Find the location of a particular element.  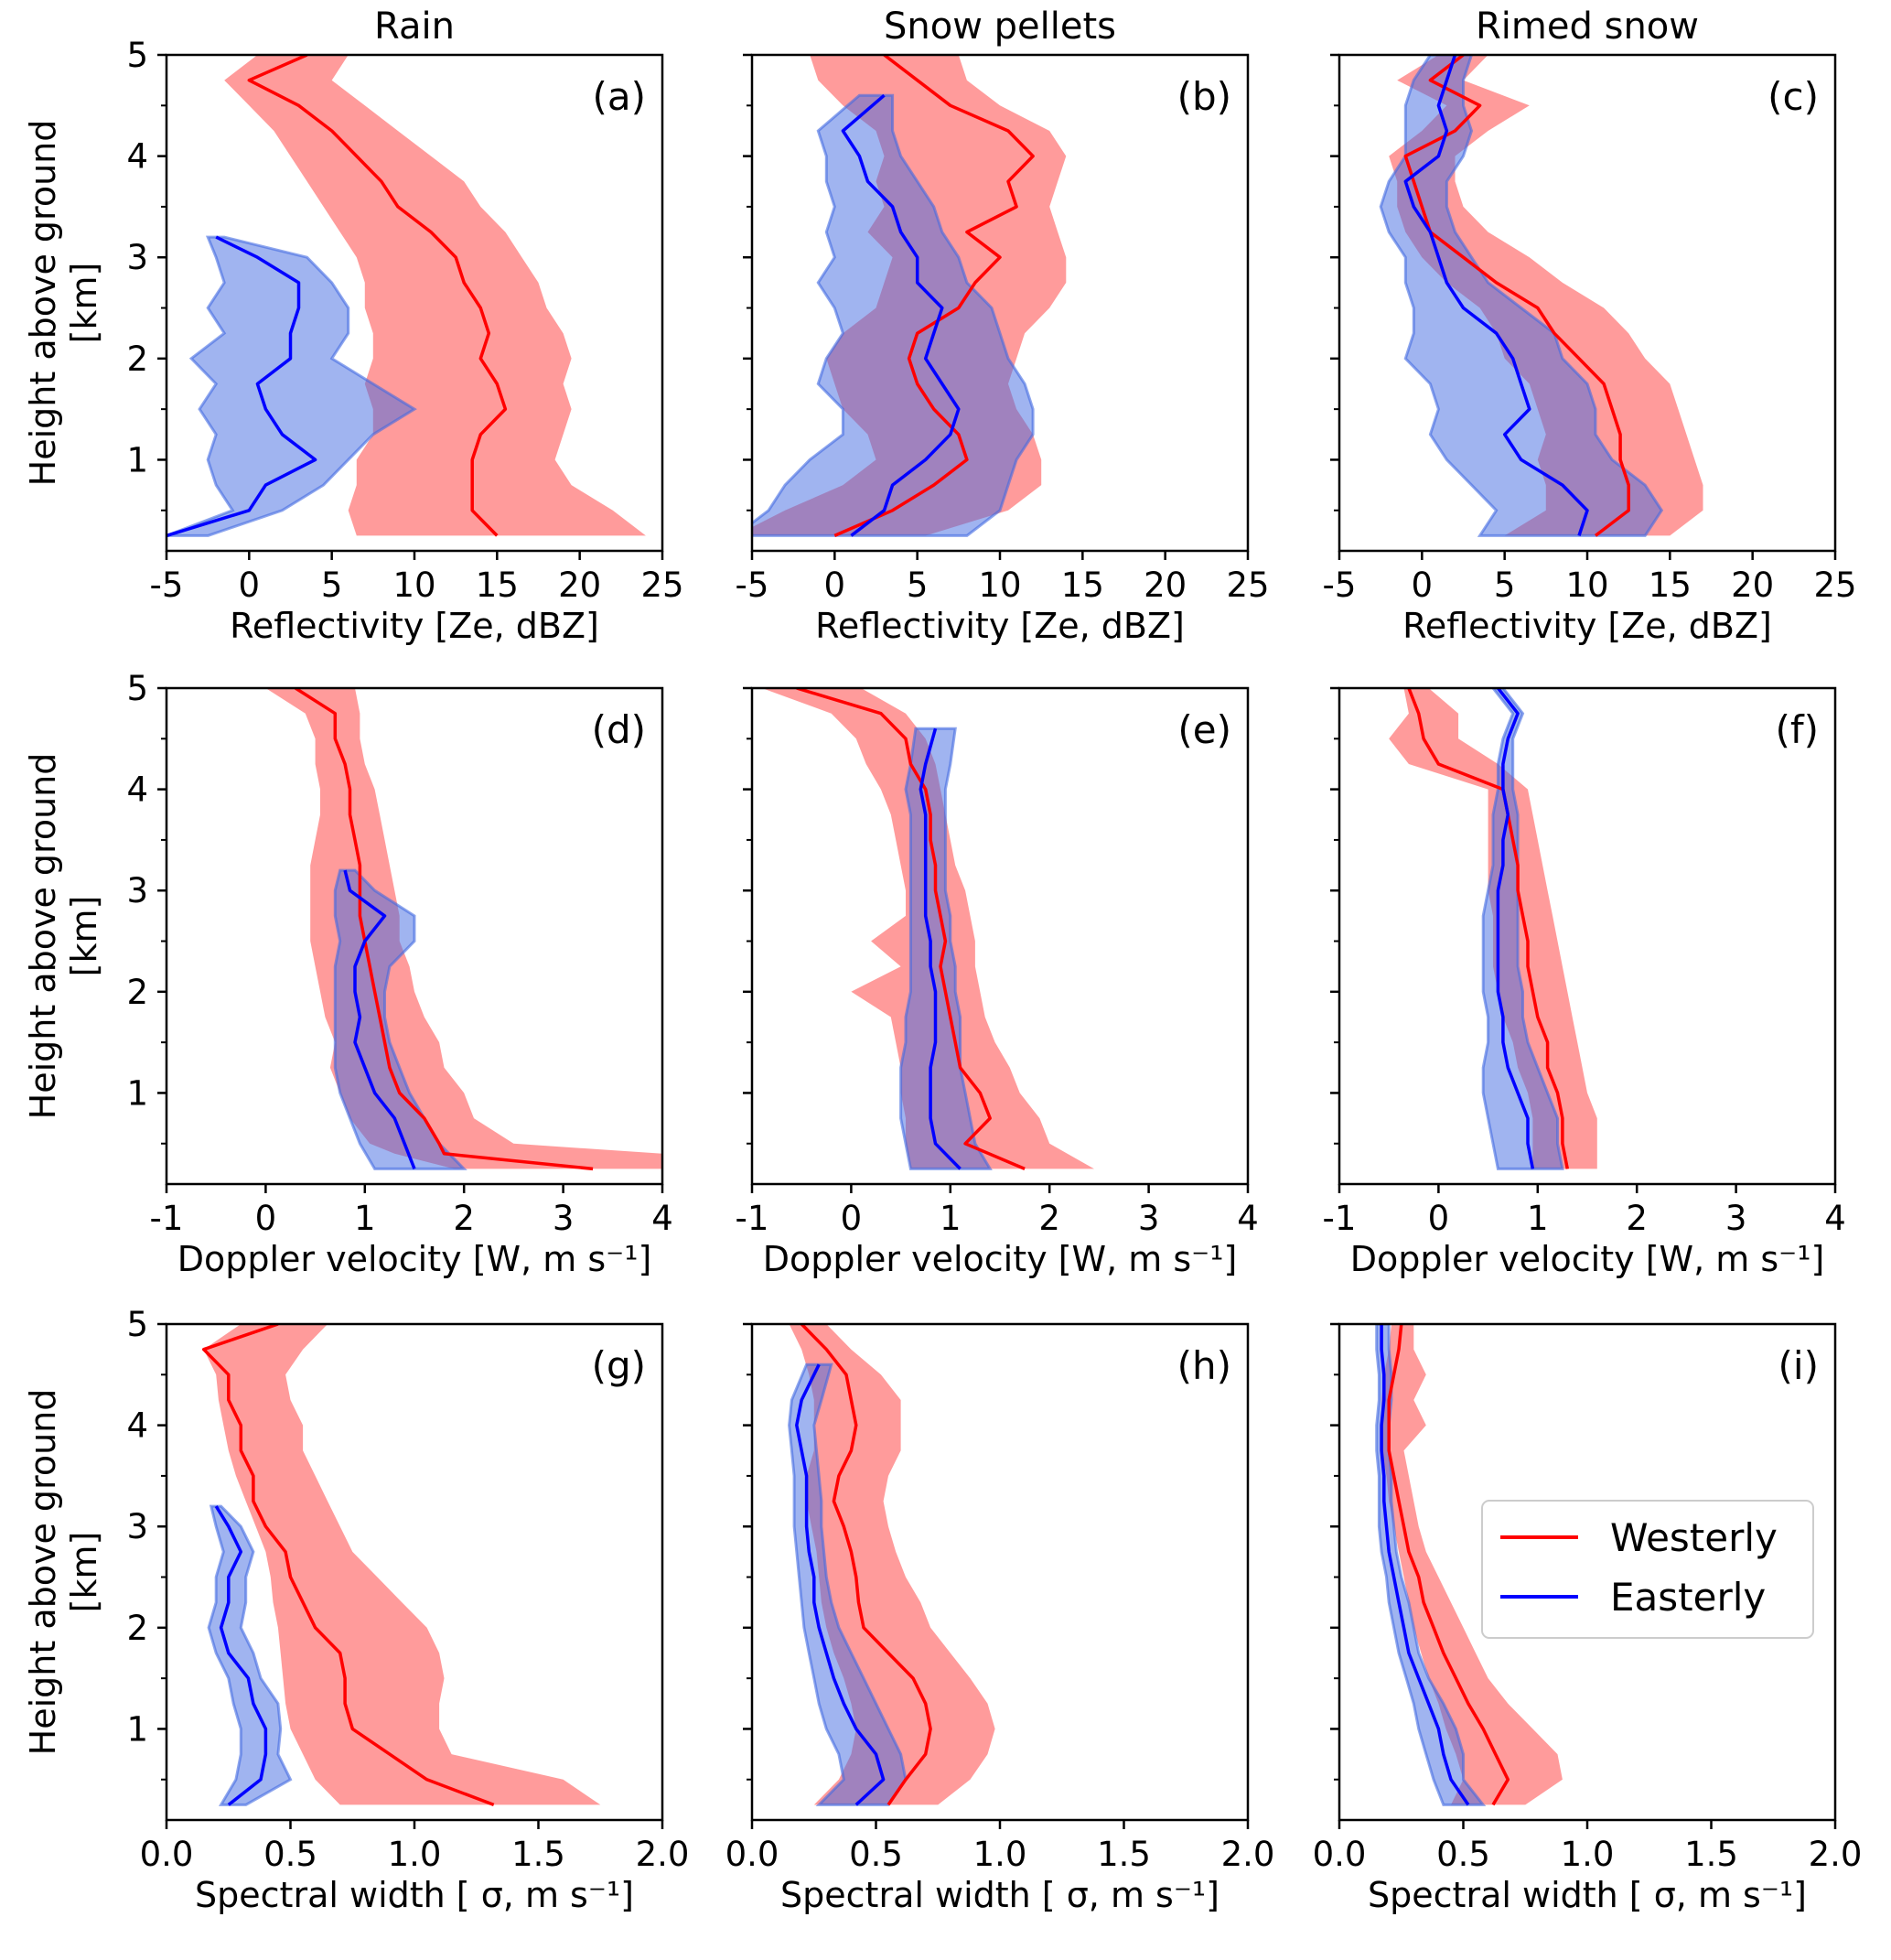

x-tick-label: 1.0 is located at coordinates (1000, 1854).